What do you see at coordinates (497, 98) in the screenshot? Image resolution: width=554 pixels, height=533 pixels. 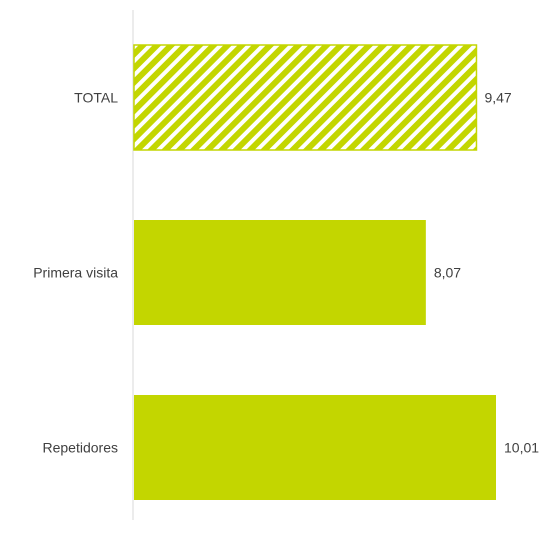 I see `value-label: 9,47` at bounding box center [497, 98].